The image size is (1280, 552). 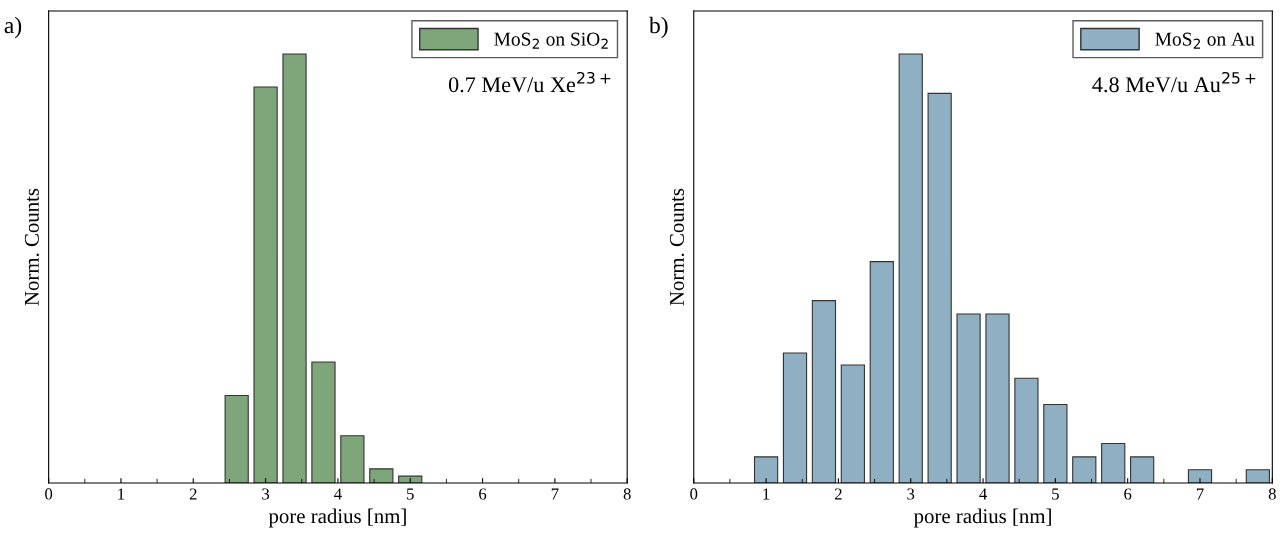 I want to click on annotation: 0.7 MeV/u Xe$^{23+}$, so click(x=529, y=82).